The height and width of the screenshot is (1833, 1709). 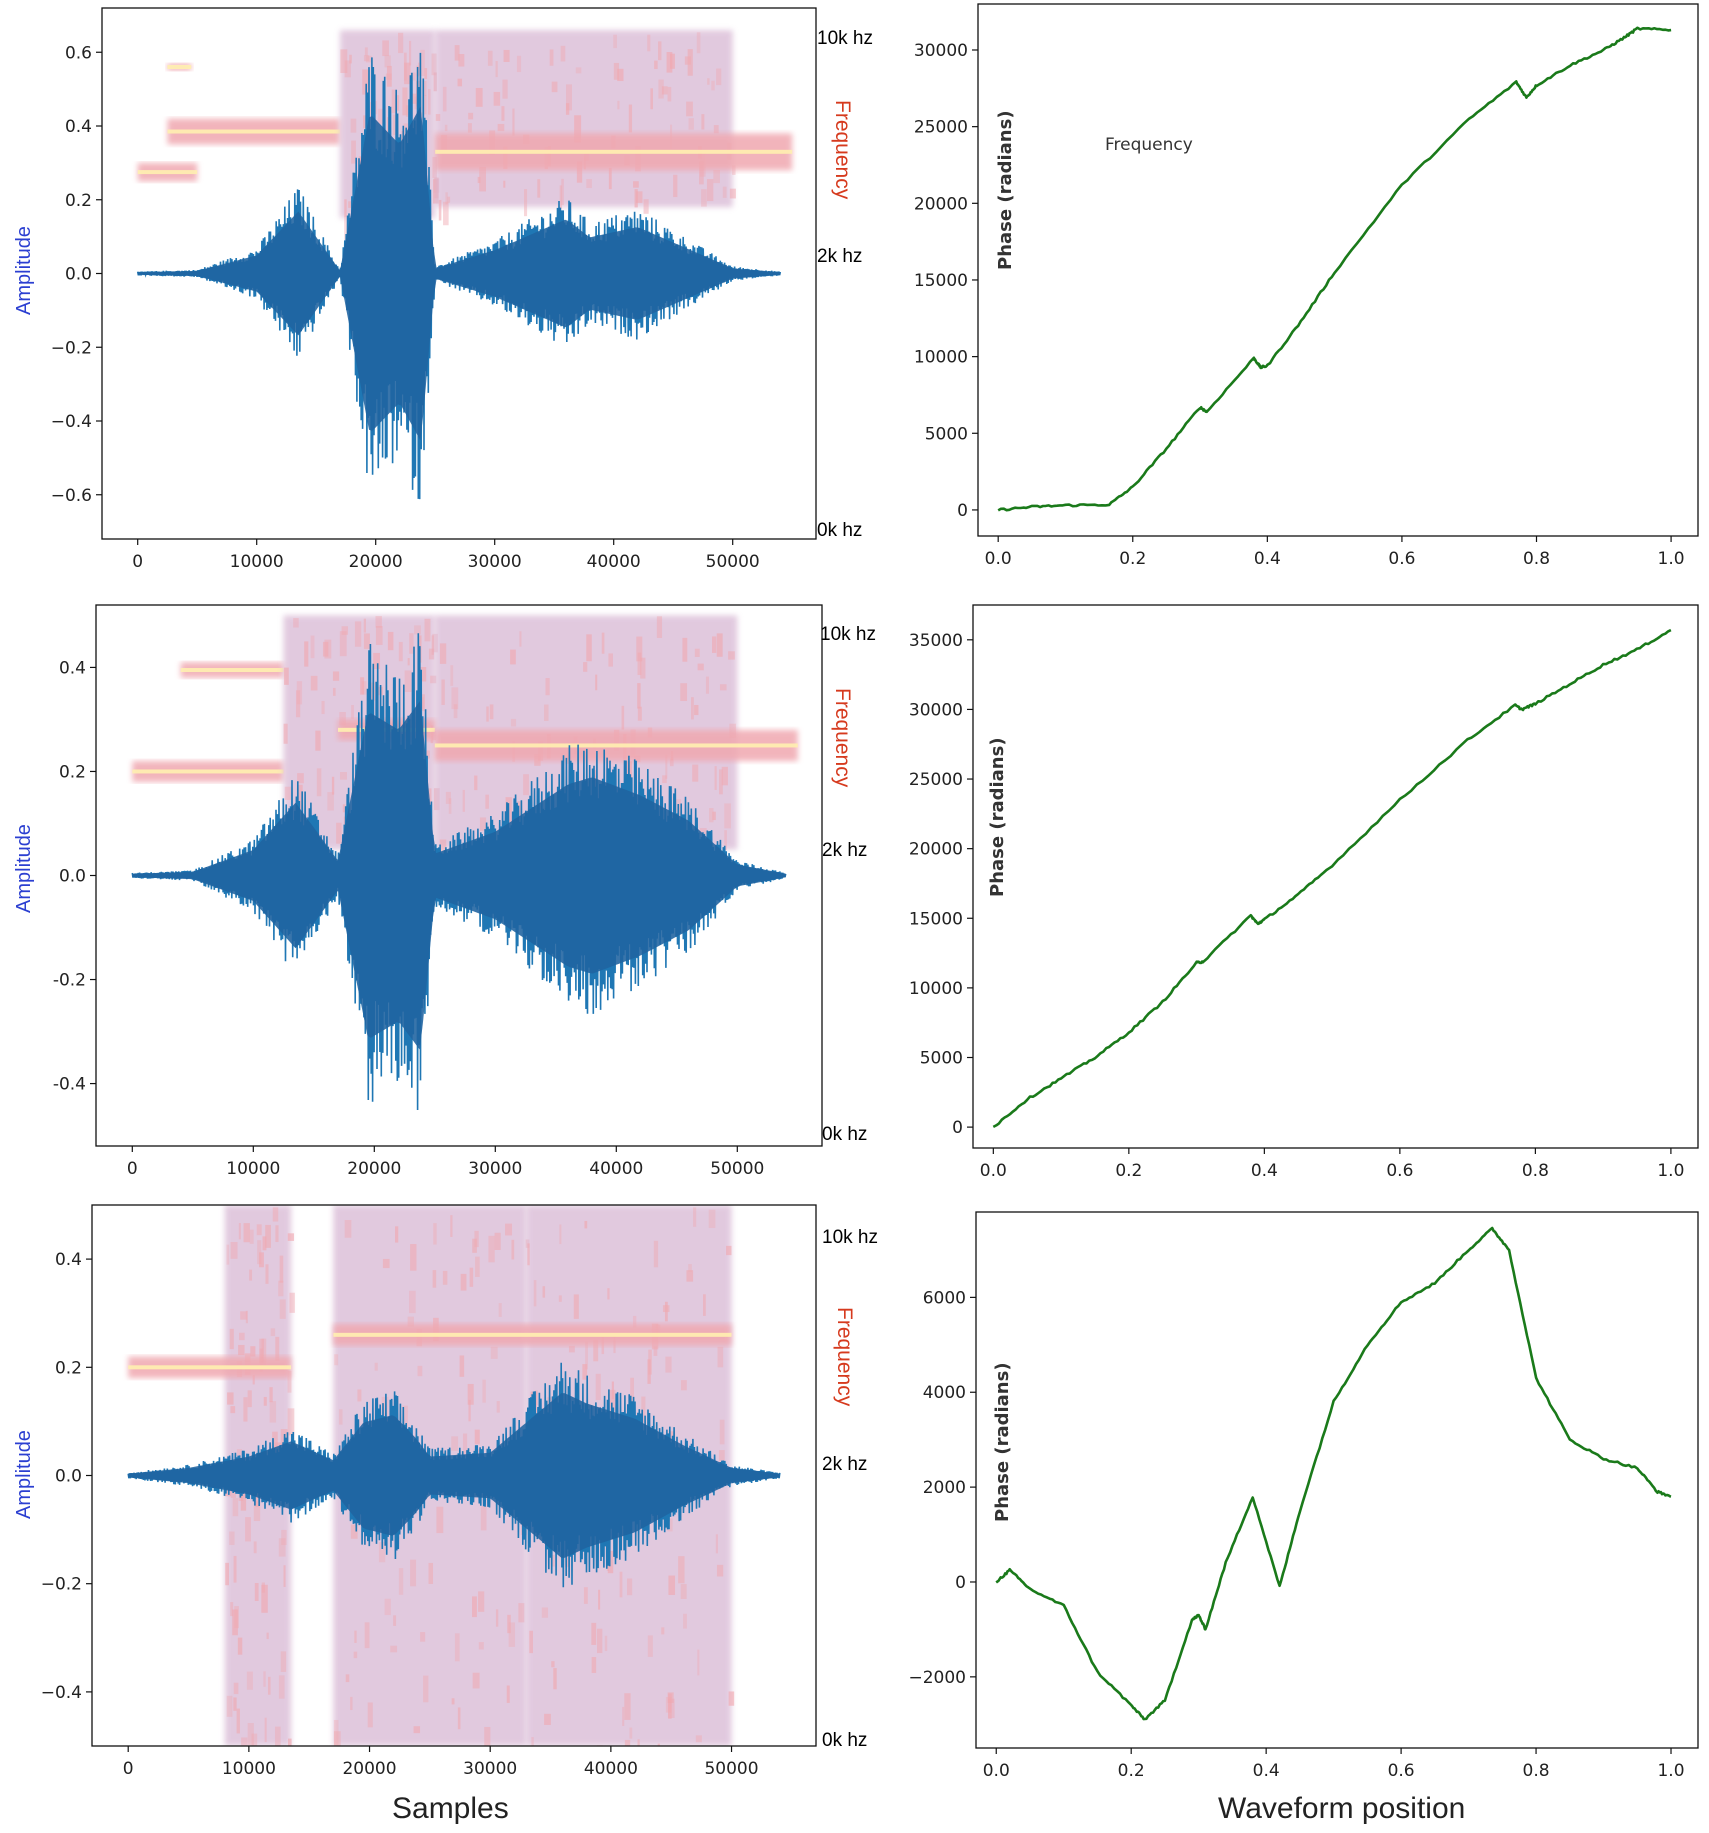 What do you see at coordinates (71, 348) in the screenshot?
I see `y-tick-label: −0.2` at bounding box center [71, 348].